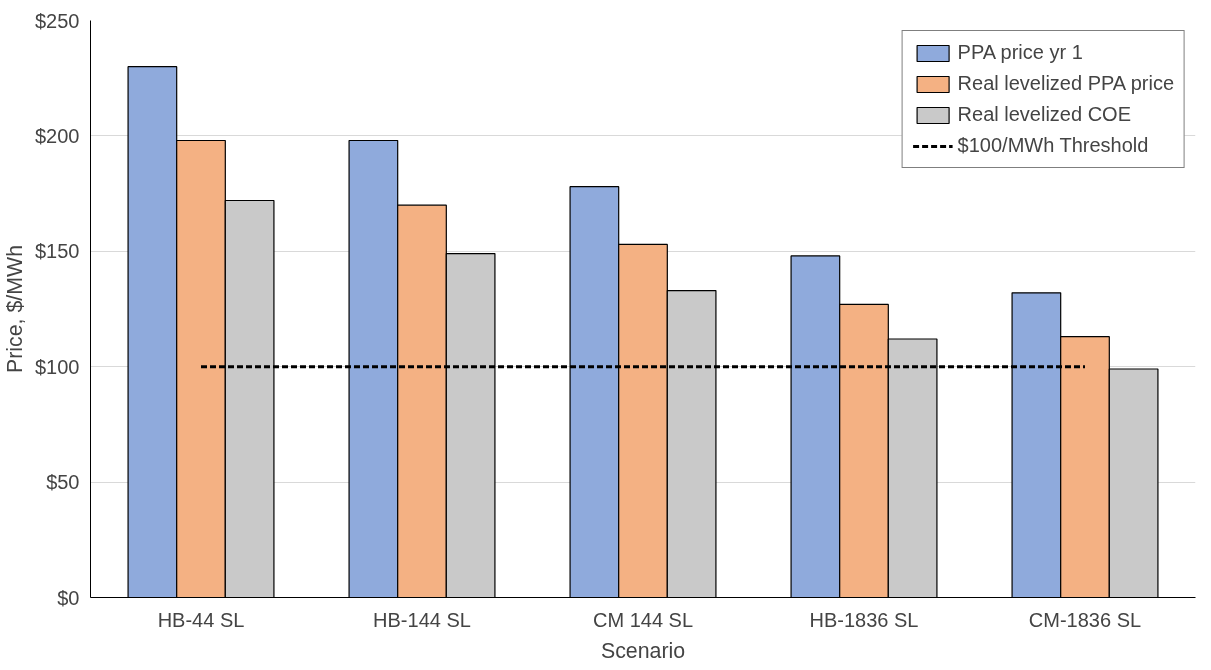 The height and width of the screenshot is (670, 1211). What do you see at coordinates (57, 135) in the screenshot?
I see `y-tick-label: $200` at bounding box center [57, 135].